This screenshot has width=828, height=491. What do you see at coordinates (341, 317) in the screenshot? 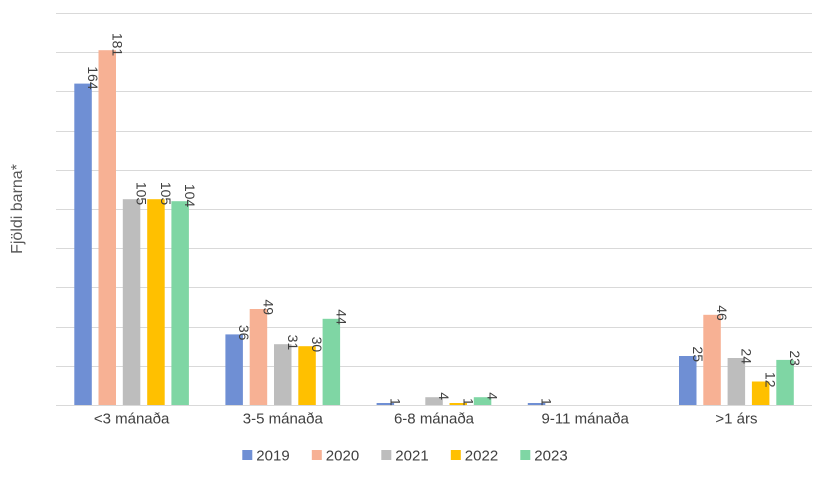
I see `data-label: 44` at bounding box center [341, 317].